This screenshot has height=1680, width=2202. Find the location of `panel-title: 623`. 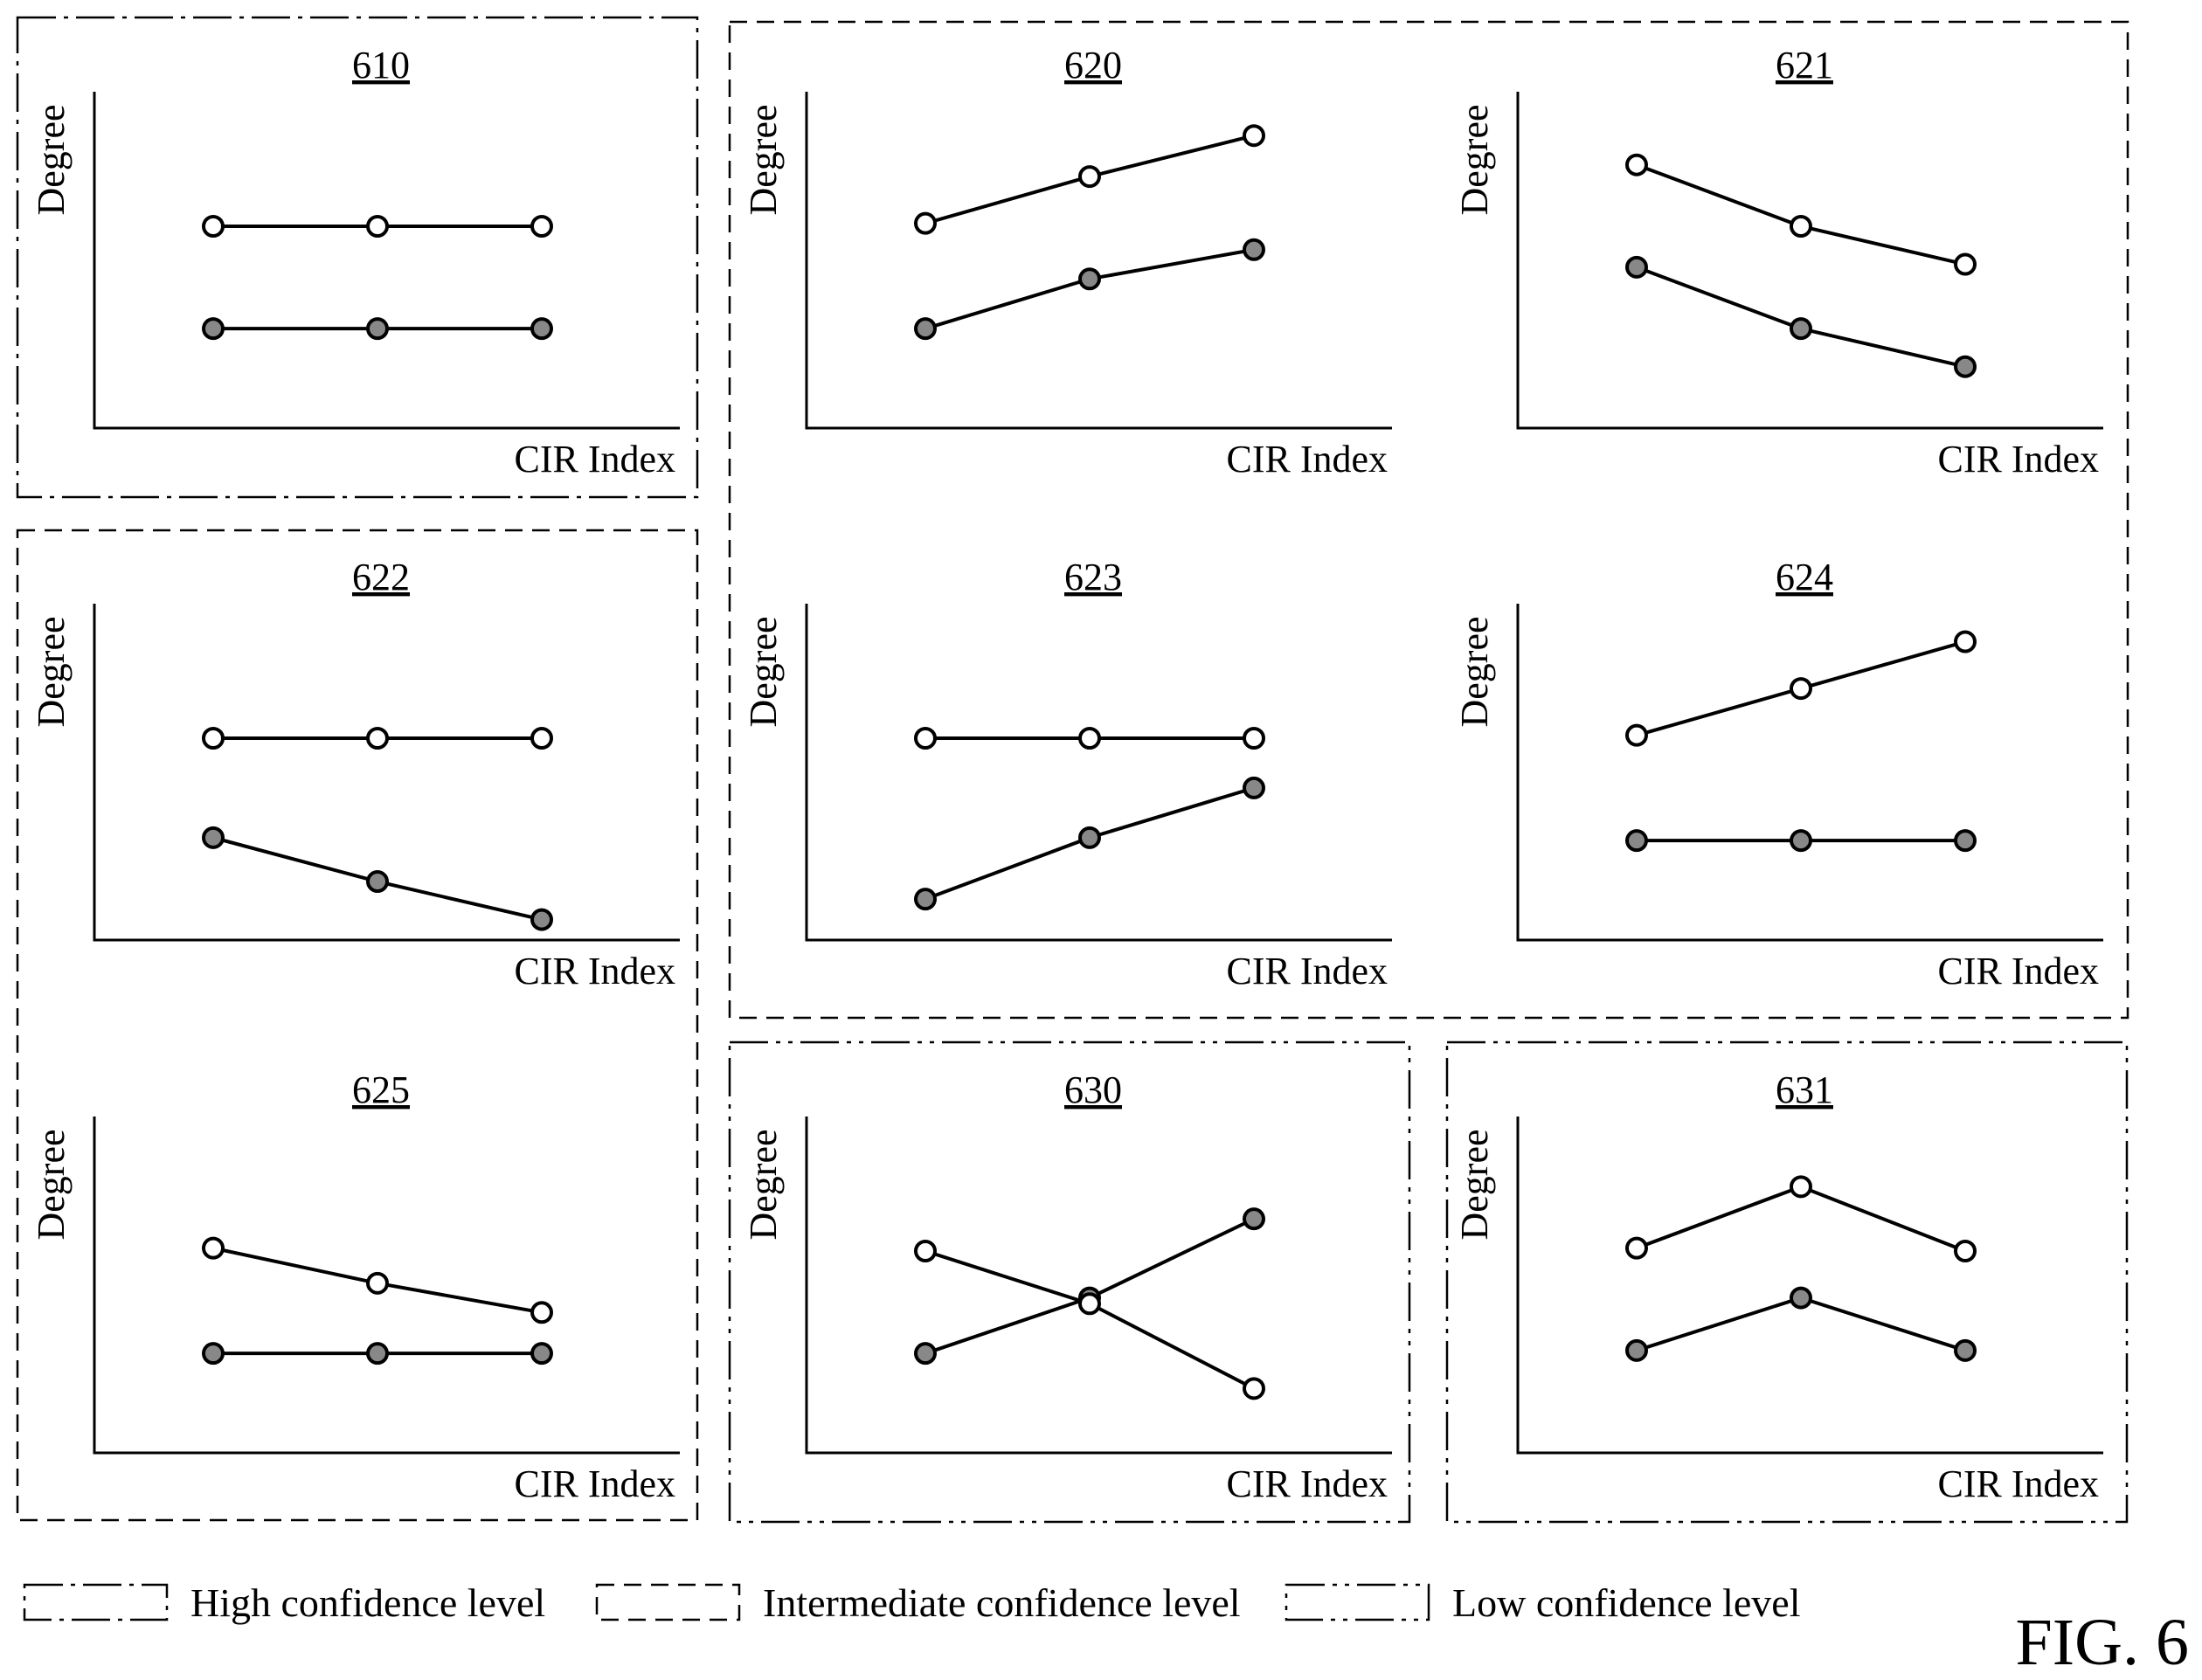

panel-title: 623 is located at coordinates (1093, 577).